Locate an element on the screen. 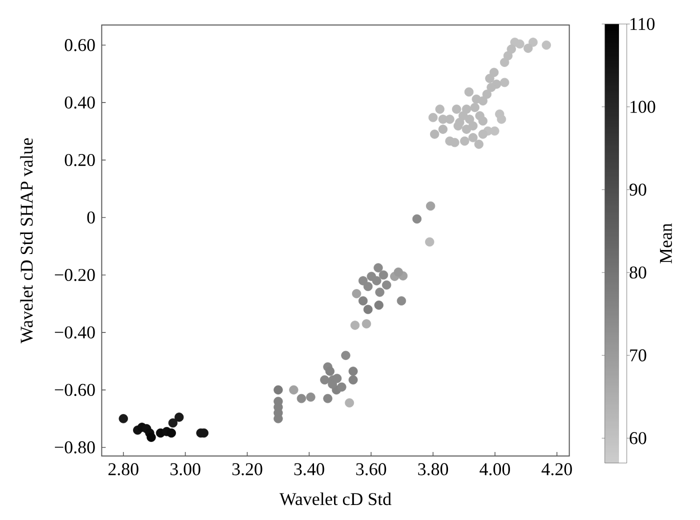  color-bar-label: 60 is located at coordinates (638, 438).